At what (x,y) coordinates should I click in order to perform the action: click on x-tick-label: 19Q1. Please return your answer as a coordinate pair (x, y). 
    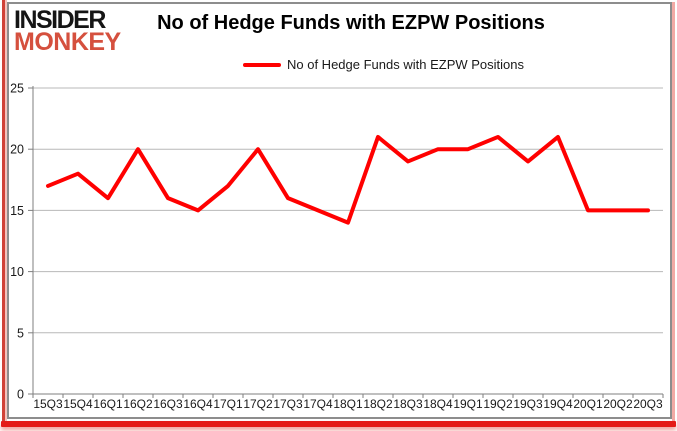
    Looking at the image, I should click on (468, 404).